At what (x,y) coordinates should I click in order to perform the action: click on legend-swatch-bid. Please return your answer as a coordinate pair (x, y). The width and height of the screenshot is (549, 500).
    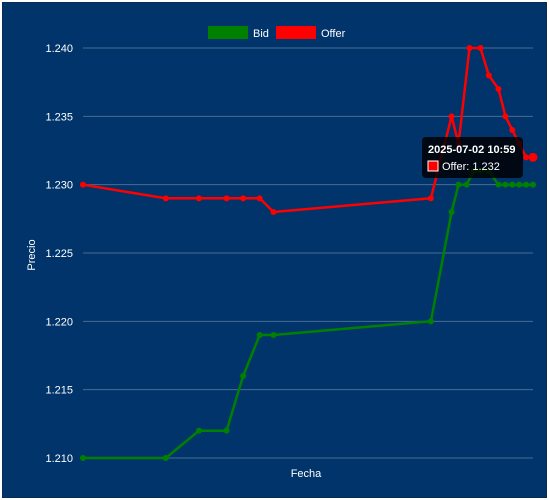
    Looking at the image, I should click on (228, 32).